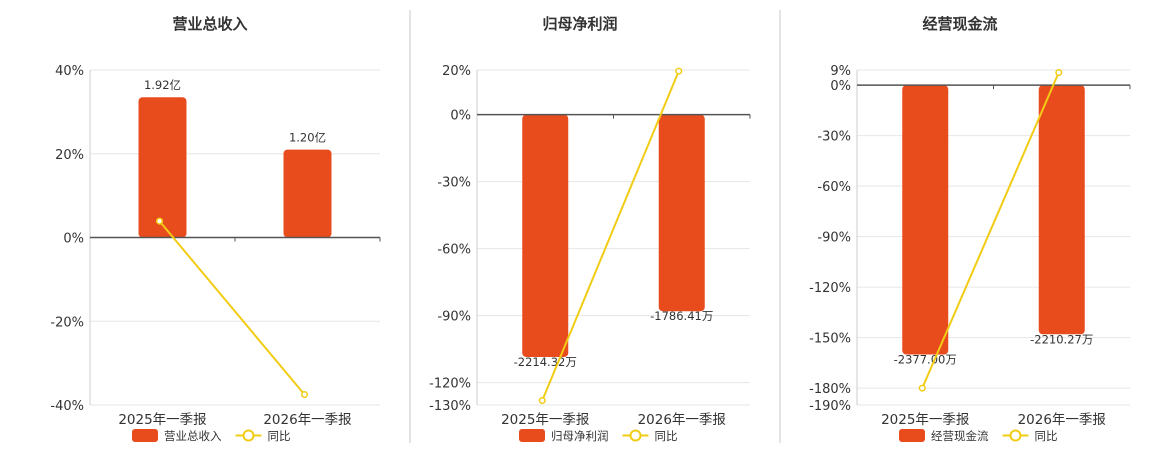  Describe the element at coordinates (580, 436) in the screenshot. I see `legend-label-bar: 归母净利润` at that location.